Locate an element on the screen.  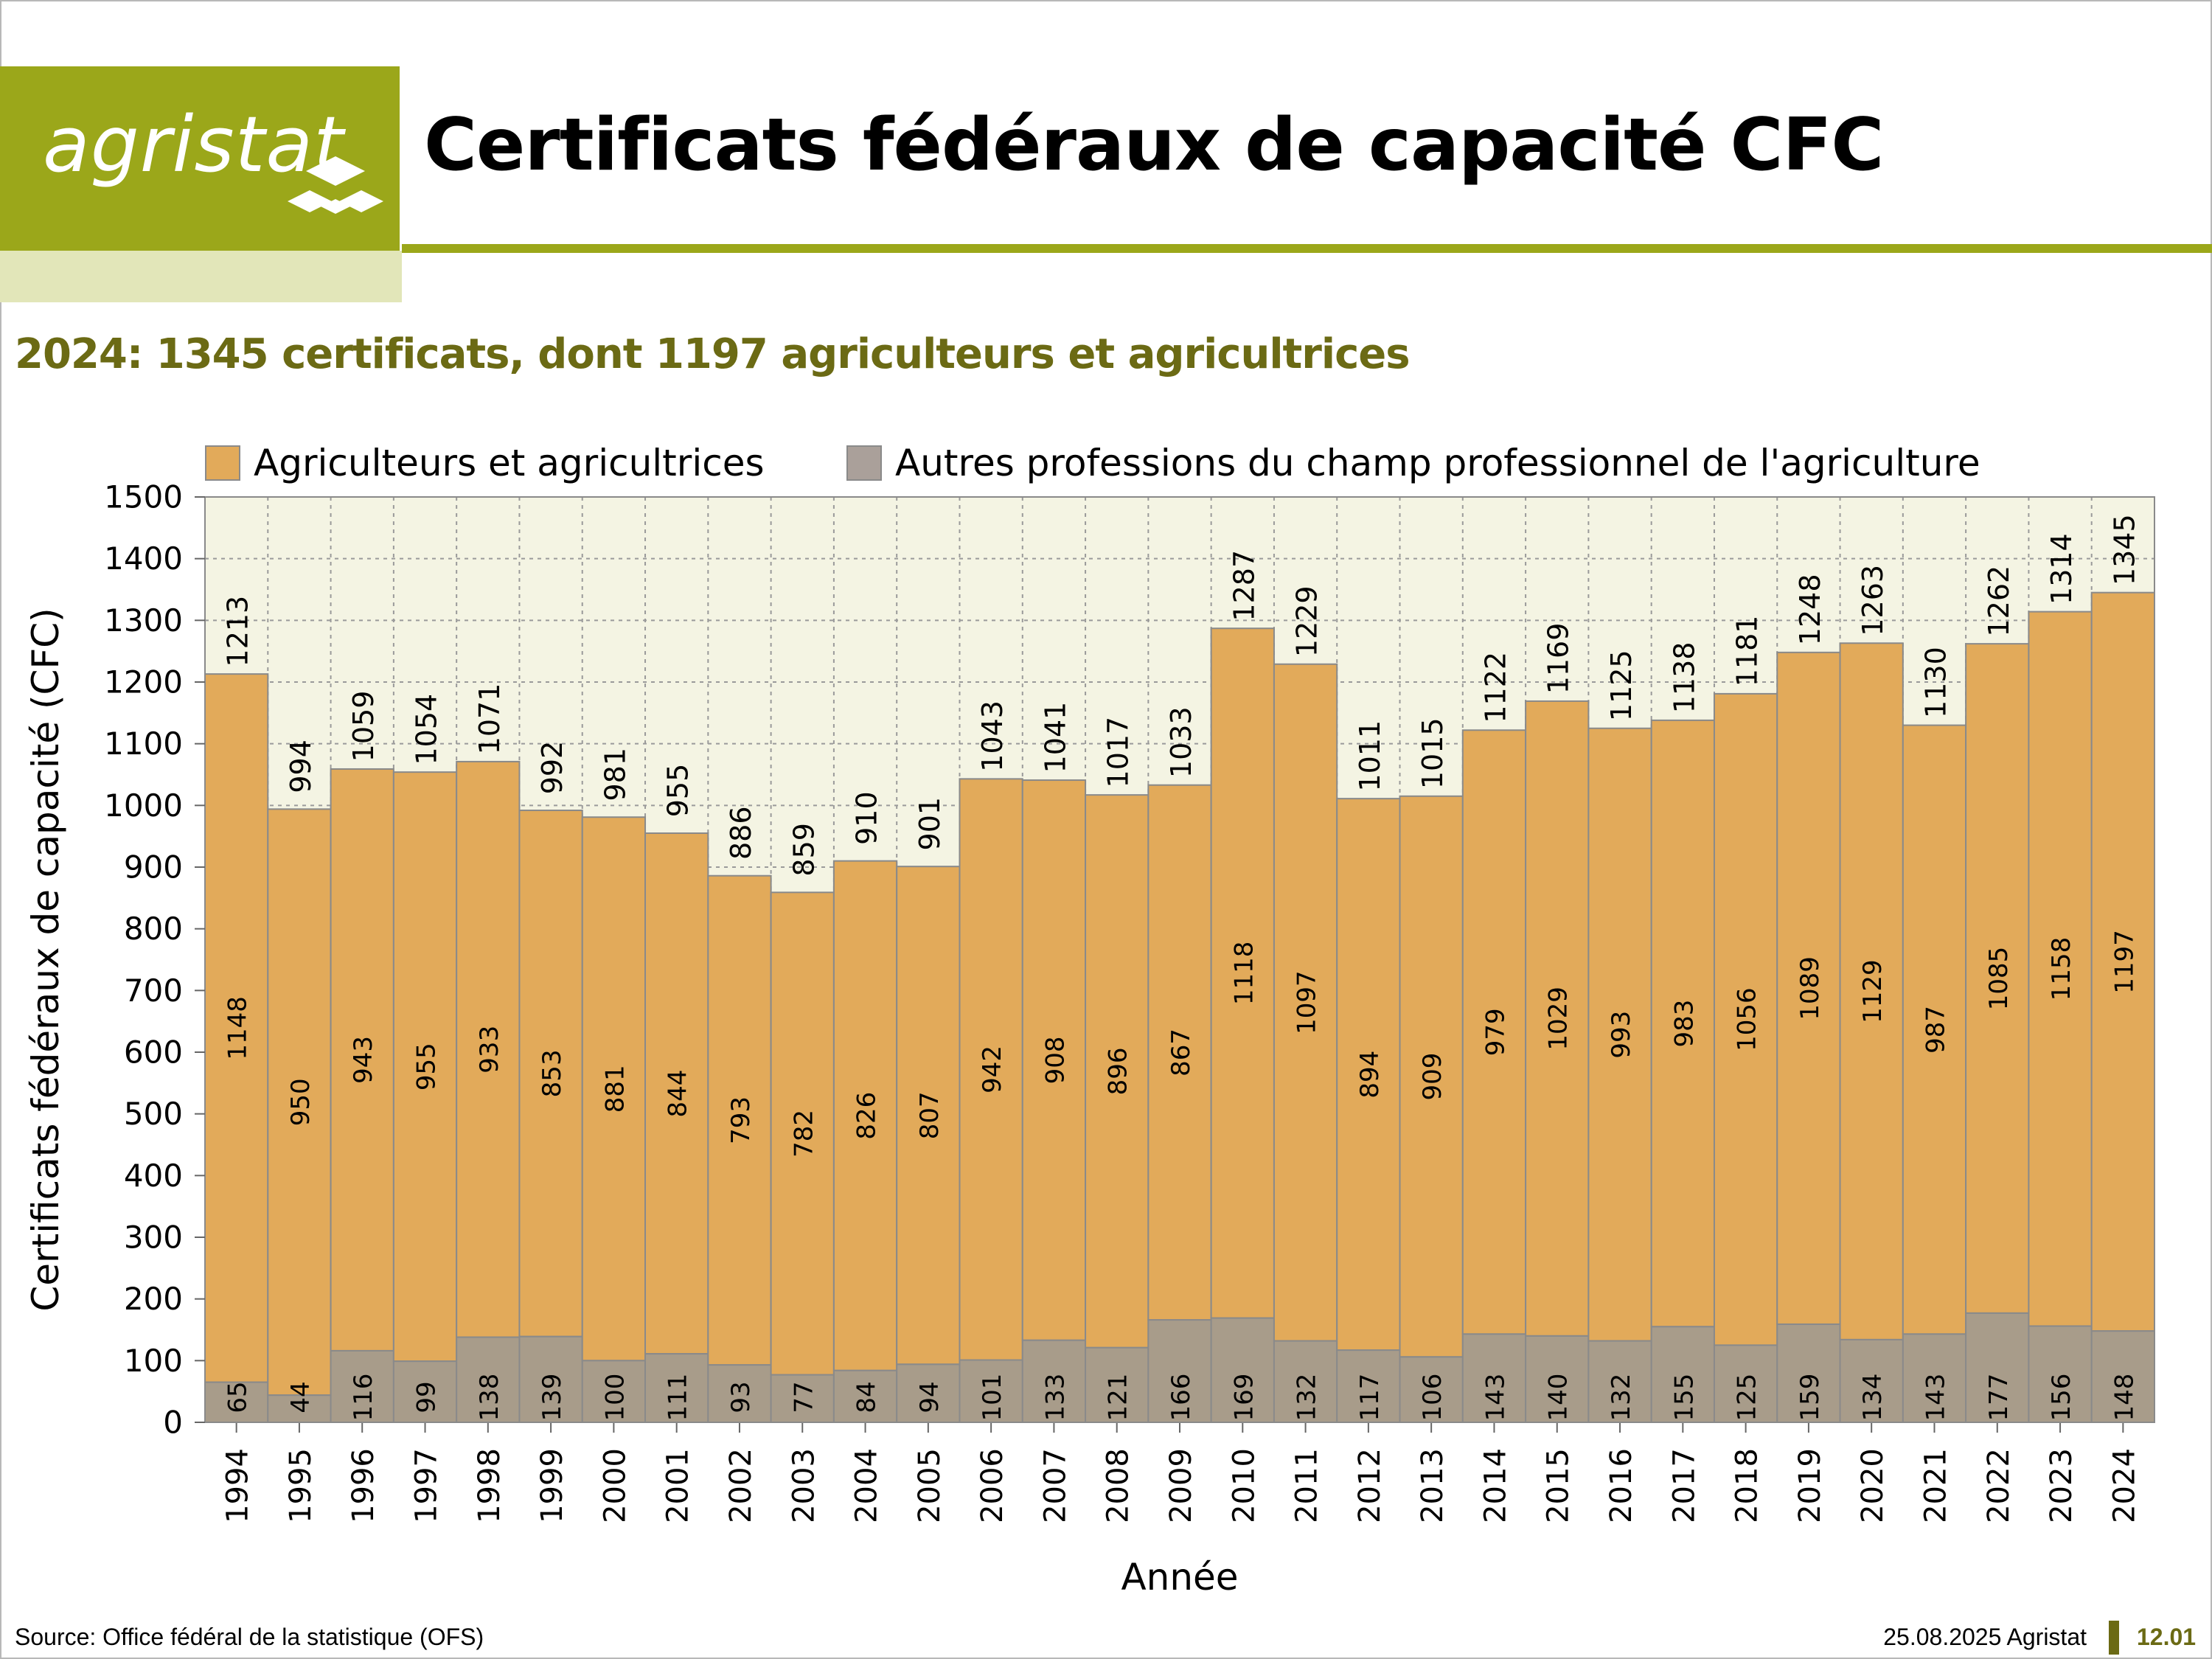
total-label: 1017 is located at coordinates (1118, 752).